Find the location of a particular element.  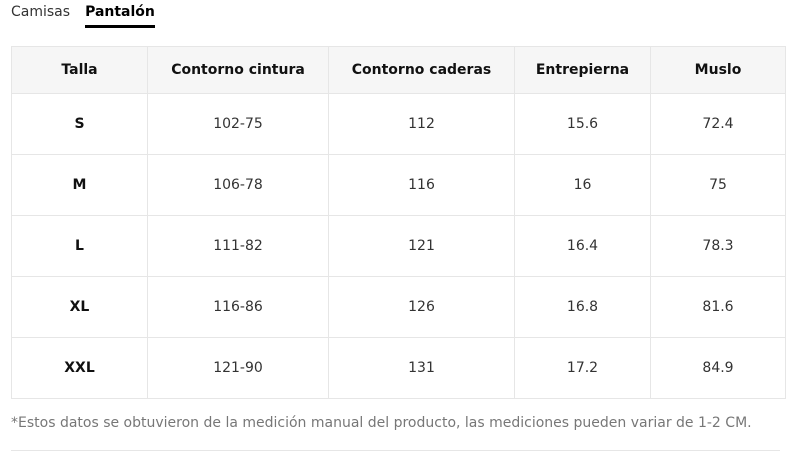

table-cell: L is located at coordinates (79, 246).